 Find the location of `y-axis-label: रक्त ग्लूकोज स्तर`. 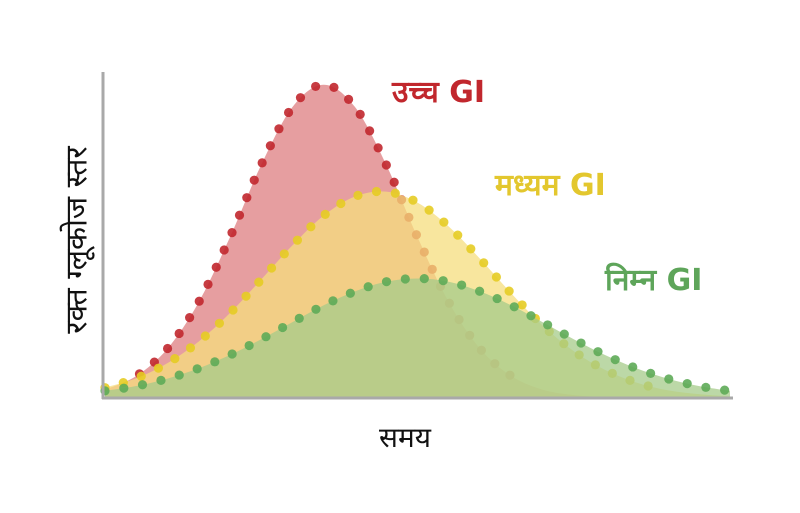

y-axis-label: रक्त ग्लूकोज स्तर is located at coordinates (77, 240).